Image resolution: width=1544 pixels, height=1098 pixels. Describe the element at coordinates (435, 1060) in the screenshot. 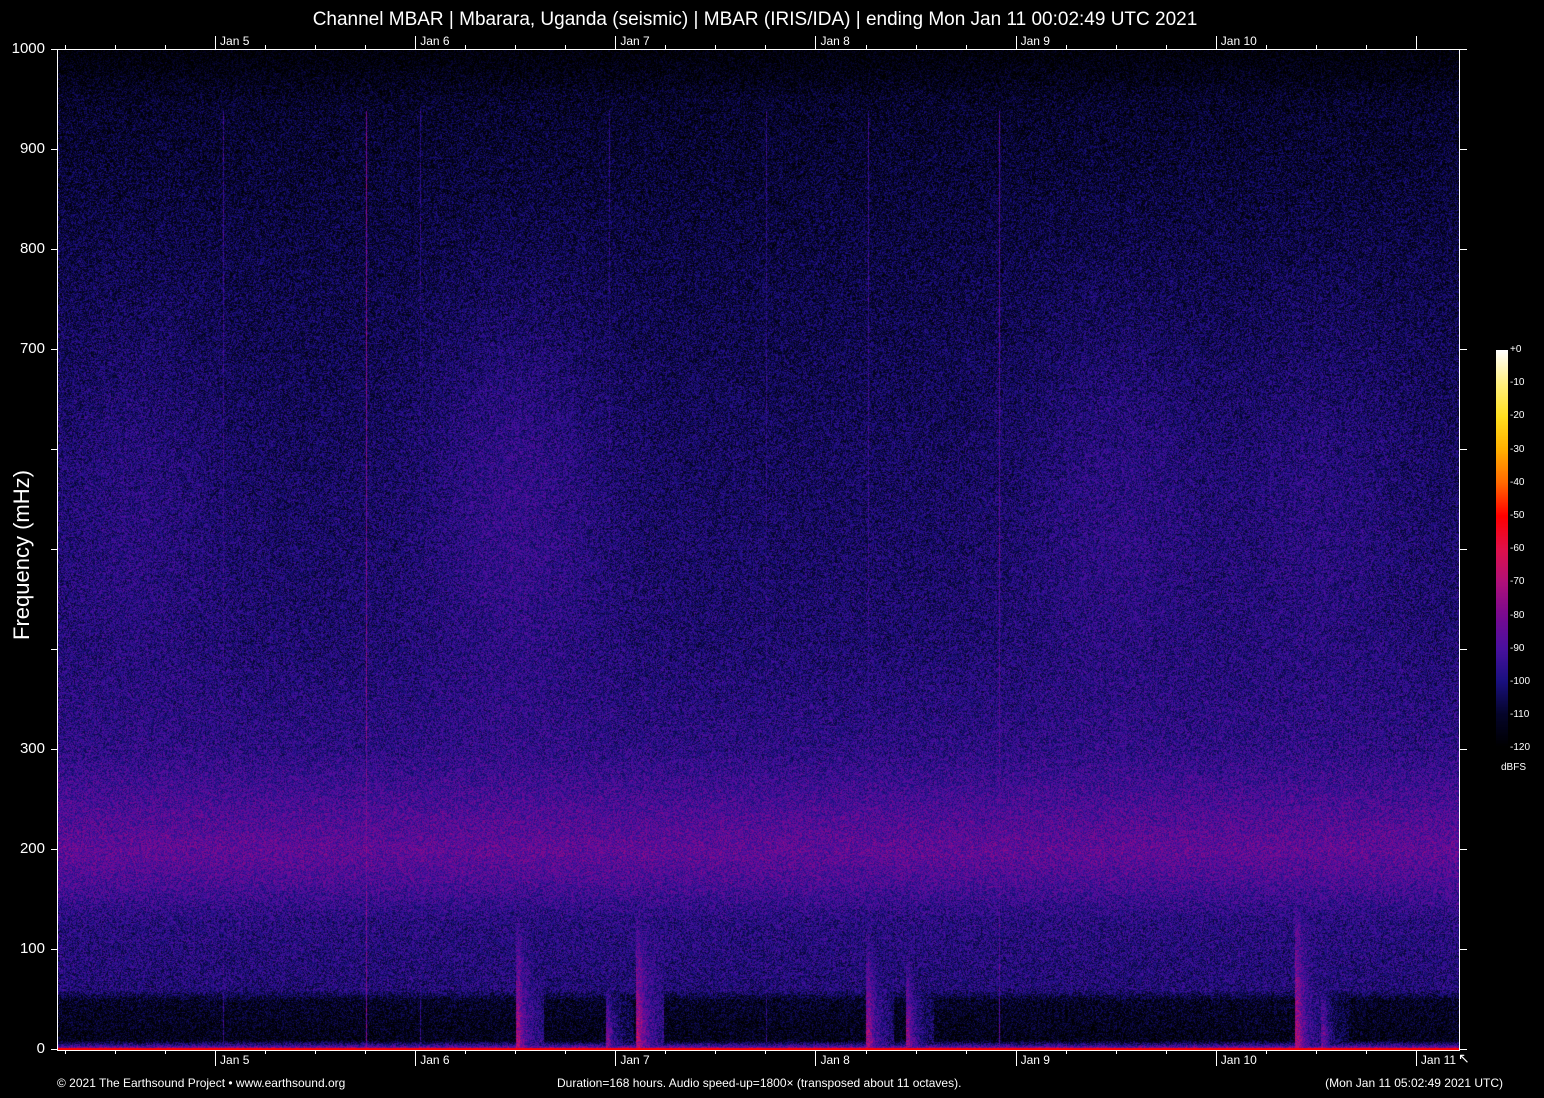

I see `x-tick-label: Jan 6` at that location.